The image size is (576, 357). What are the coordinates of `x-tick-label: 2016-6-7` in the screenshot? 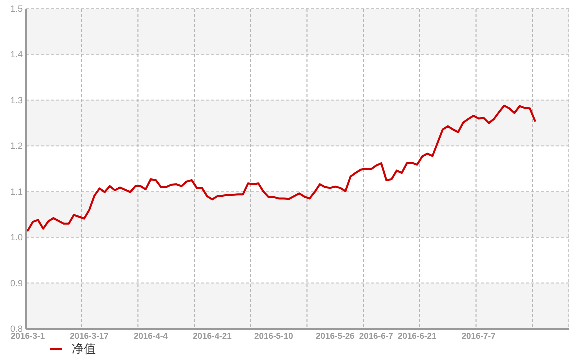 It's located at (376, 336).